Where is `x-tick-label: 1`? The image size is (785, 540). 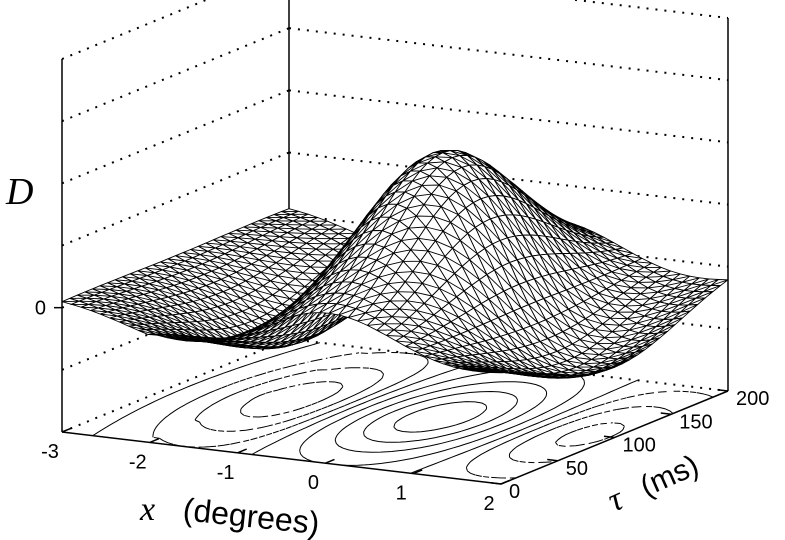 x-tick-label: 1 is located at coordinates (401, 494).